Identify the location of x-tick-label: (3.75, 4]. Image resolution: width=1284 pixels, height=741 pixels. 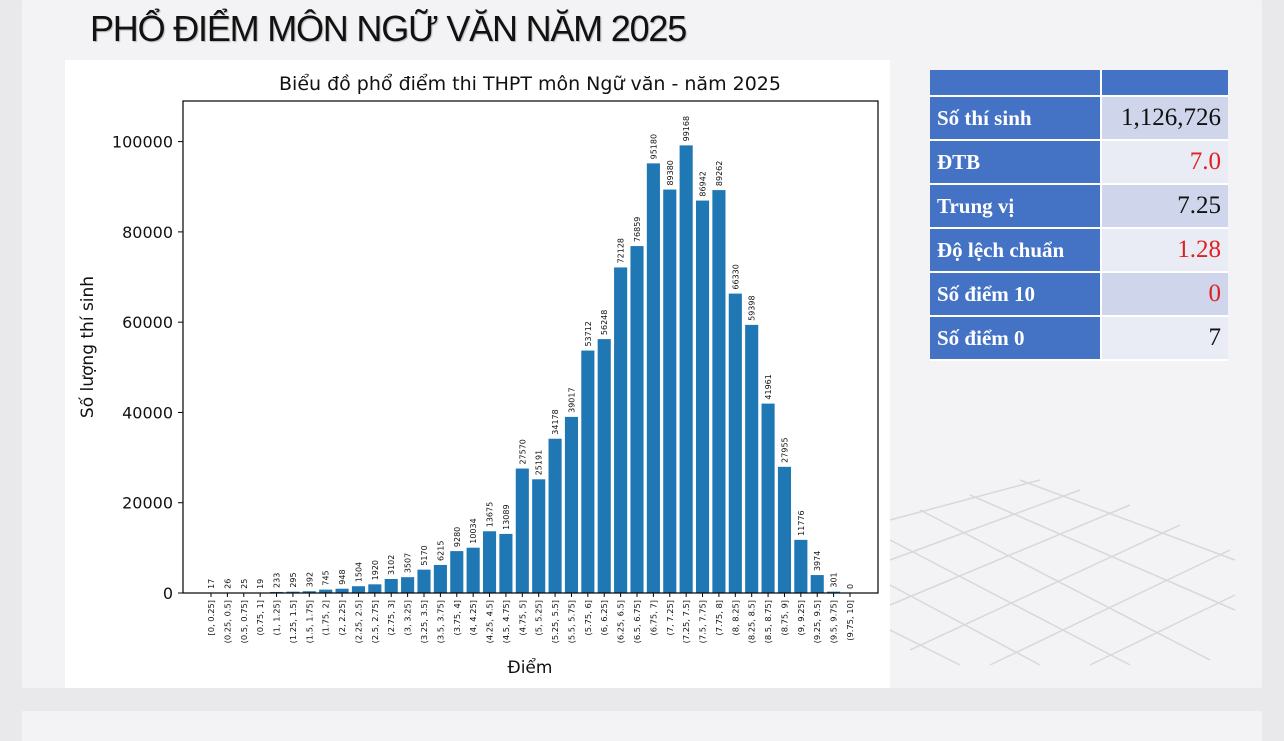
(457, 618).